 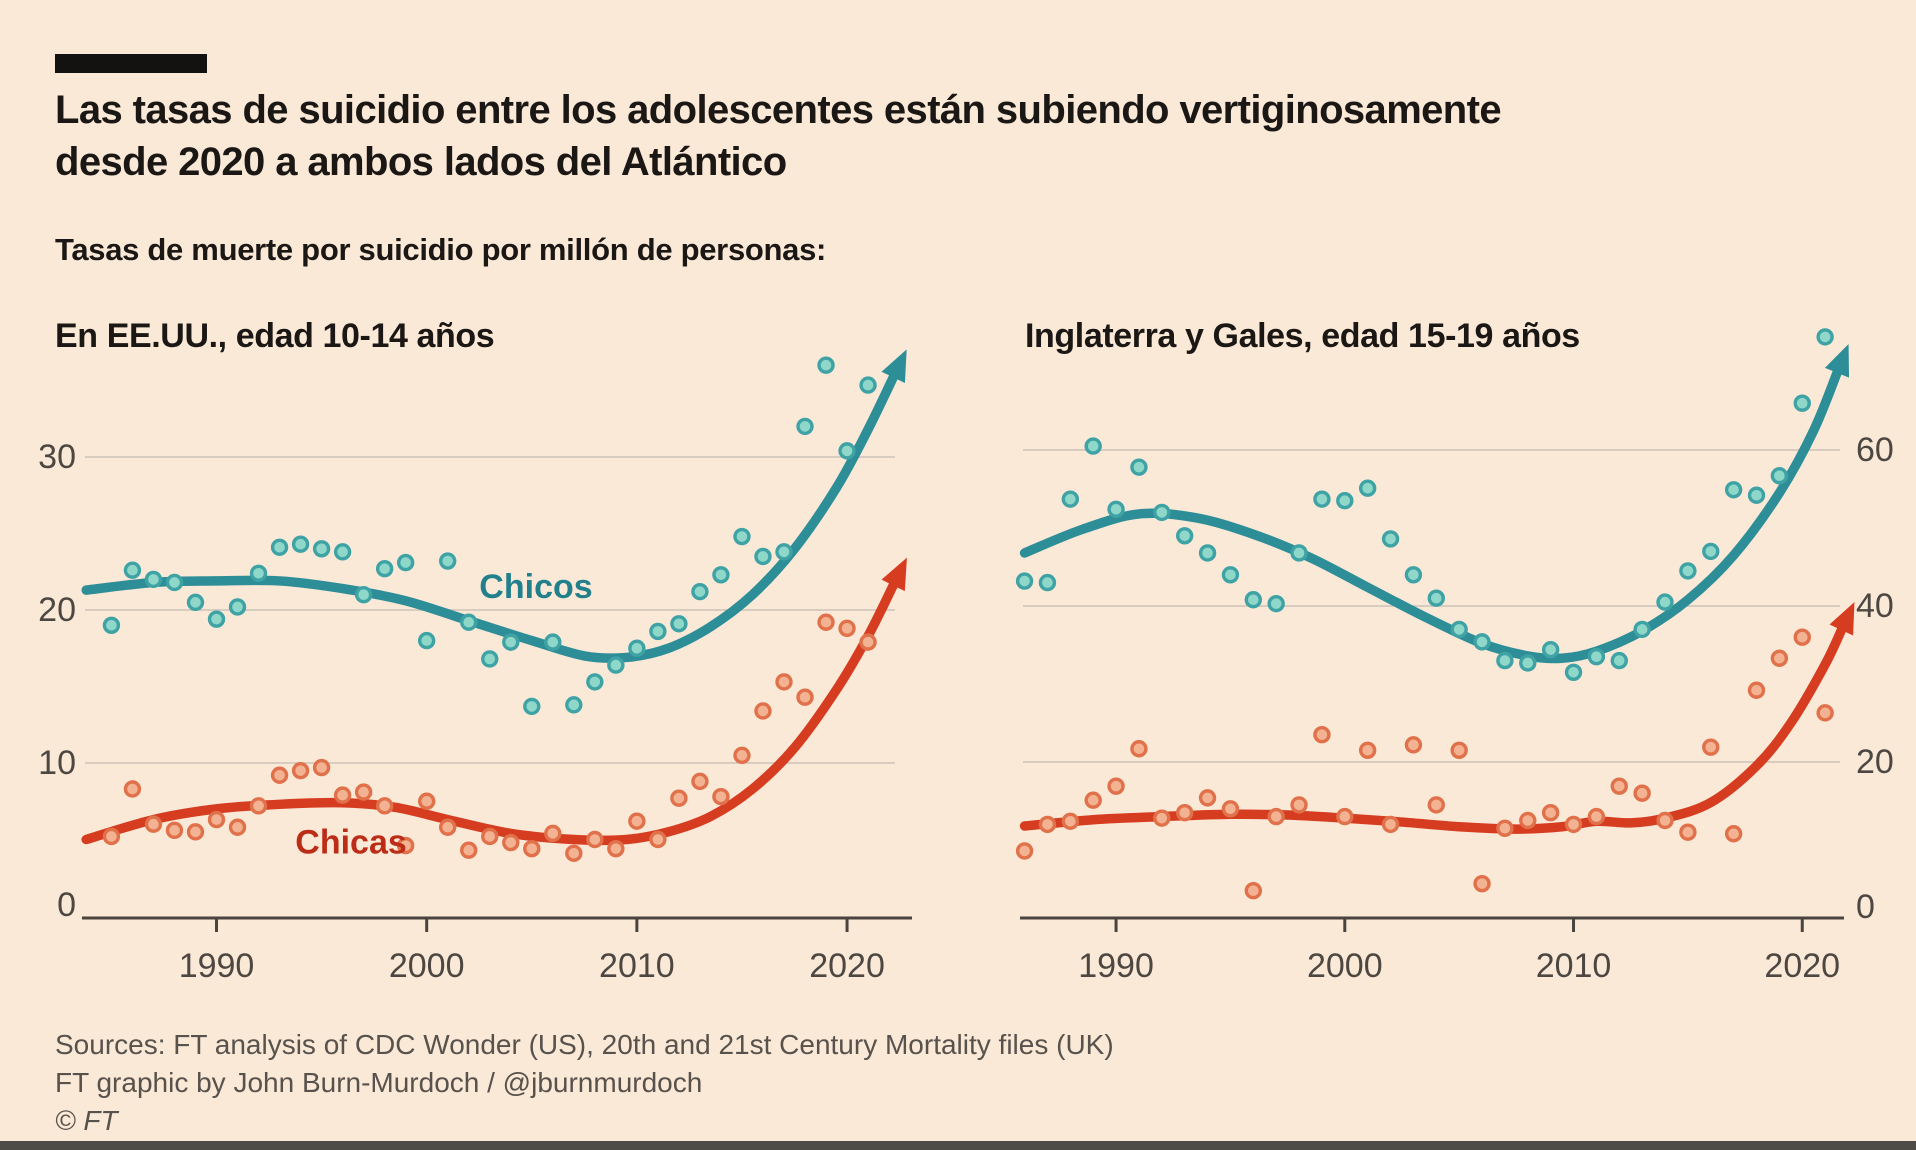 What do you see at coordinates (494, 532) in the screenshot?
I see `series-chicos: Chicos` at bounding box center [494, 532].